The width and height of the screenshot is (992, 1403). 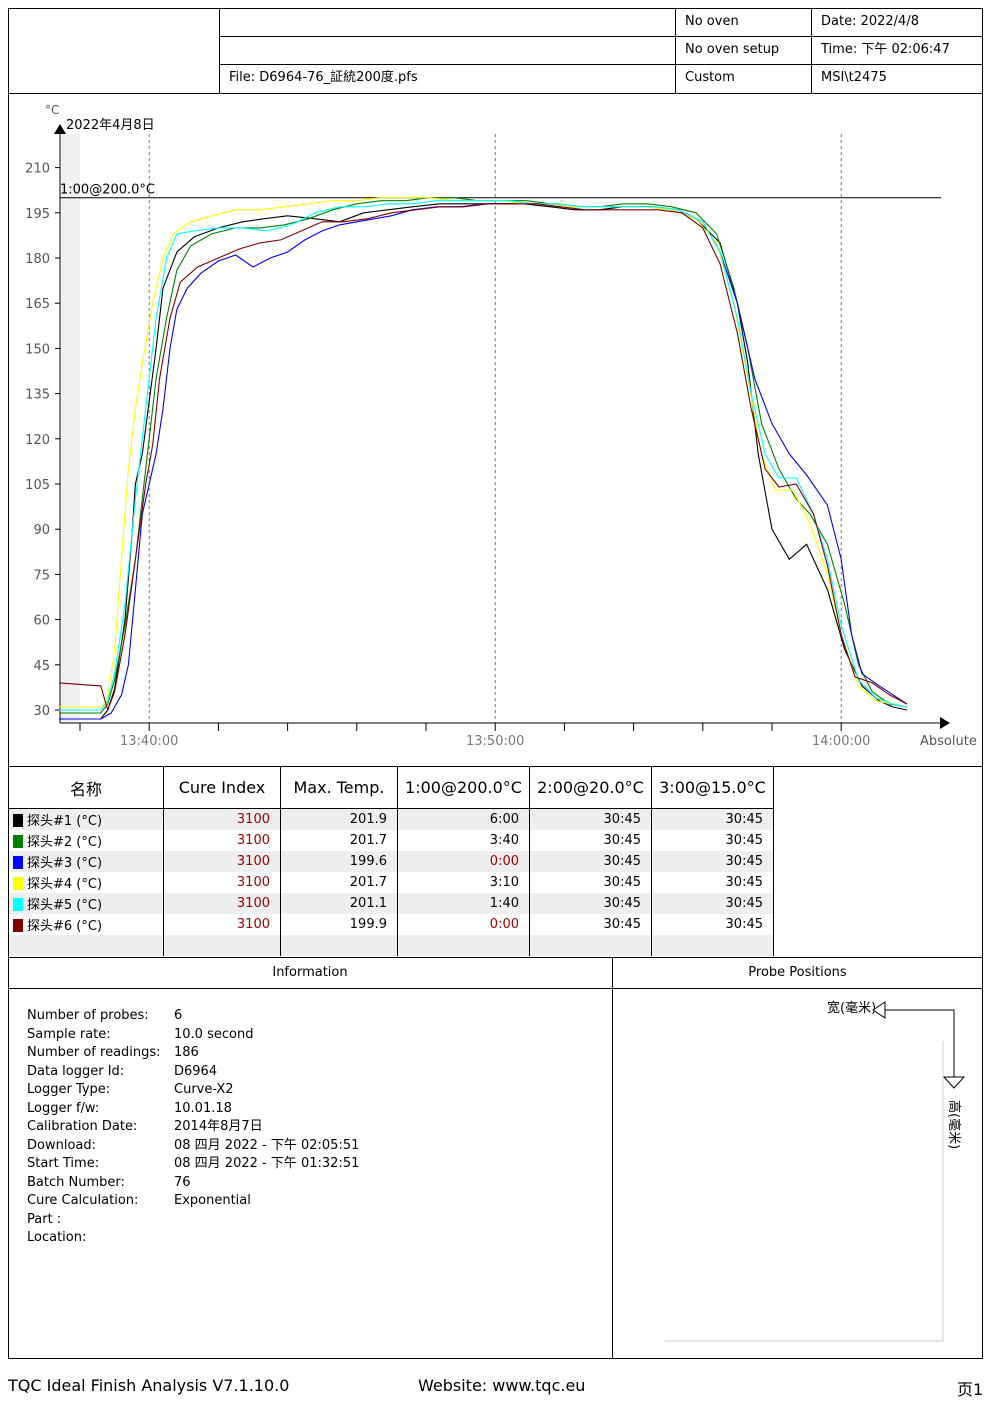 What do you see at coordinates (193, 1183) in the screenshot?
I see `info-row: Batch Number: 76` at bounding box center [193, 1183].